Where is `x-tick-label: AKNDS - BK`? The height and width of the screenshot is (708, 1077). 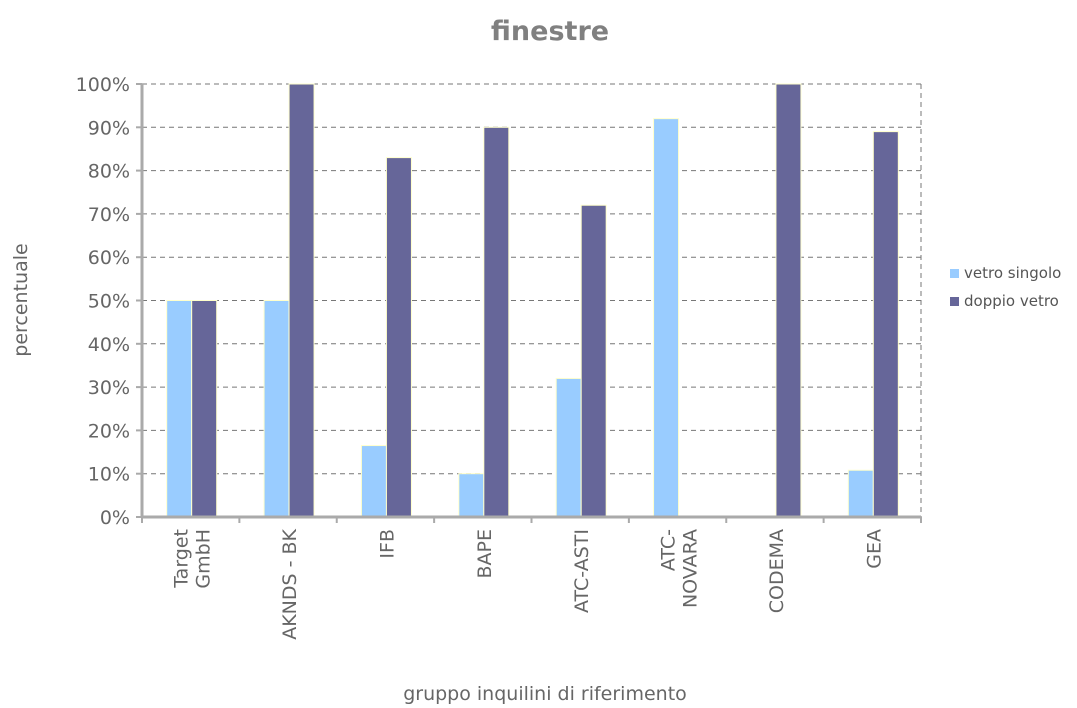
x-tick-label: AKNDS - BK is located at coordinates (290, 583).